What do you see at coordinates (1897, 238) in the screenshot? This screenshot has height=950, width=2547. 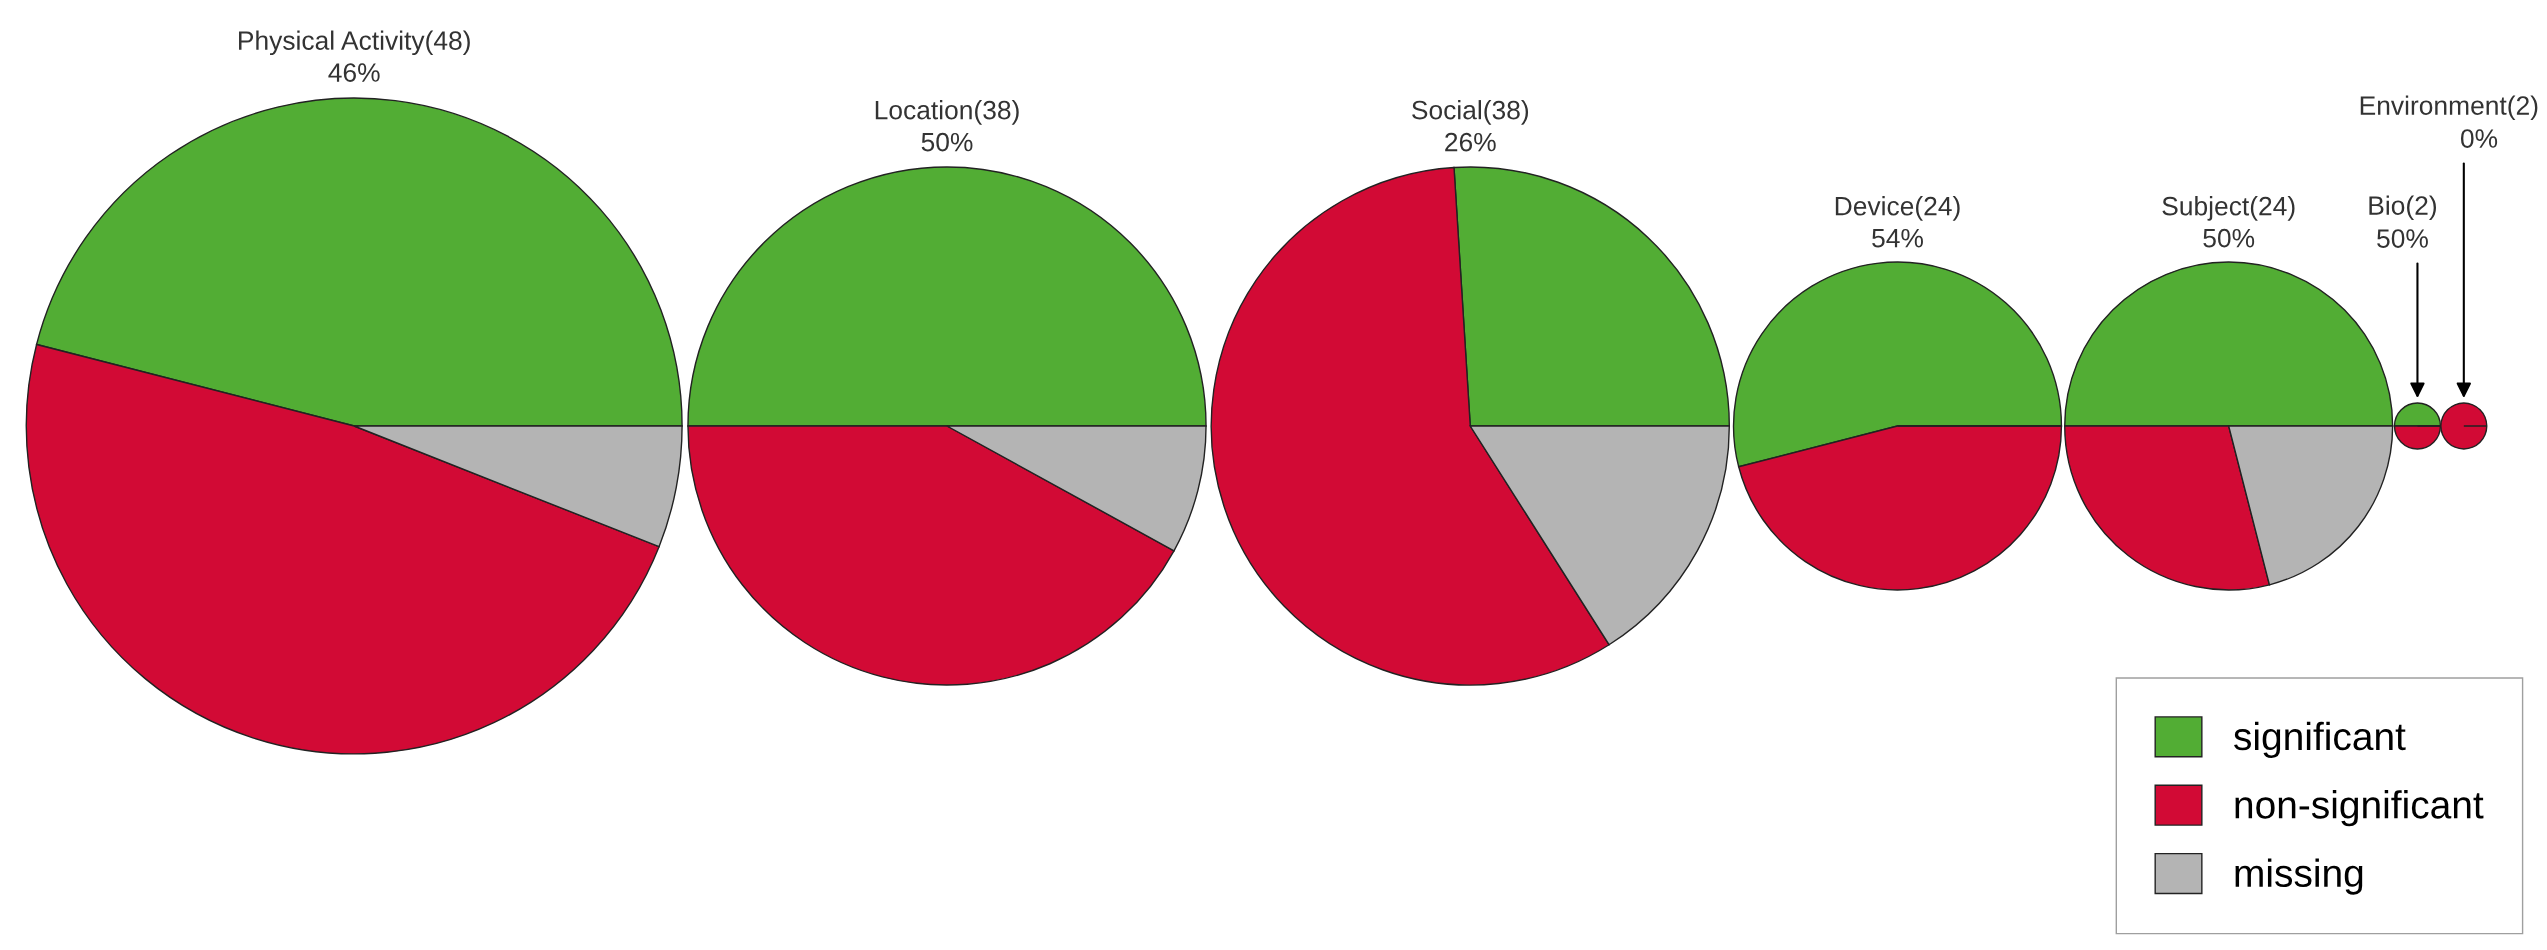 I see `chart-subtitle: 54%` at bounding box center [1897, 238].